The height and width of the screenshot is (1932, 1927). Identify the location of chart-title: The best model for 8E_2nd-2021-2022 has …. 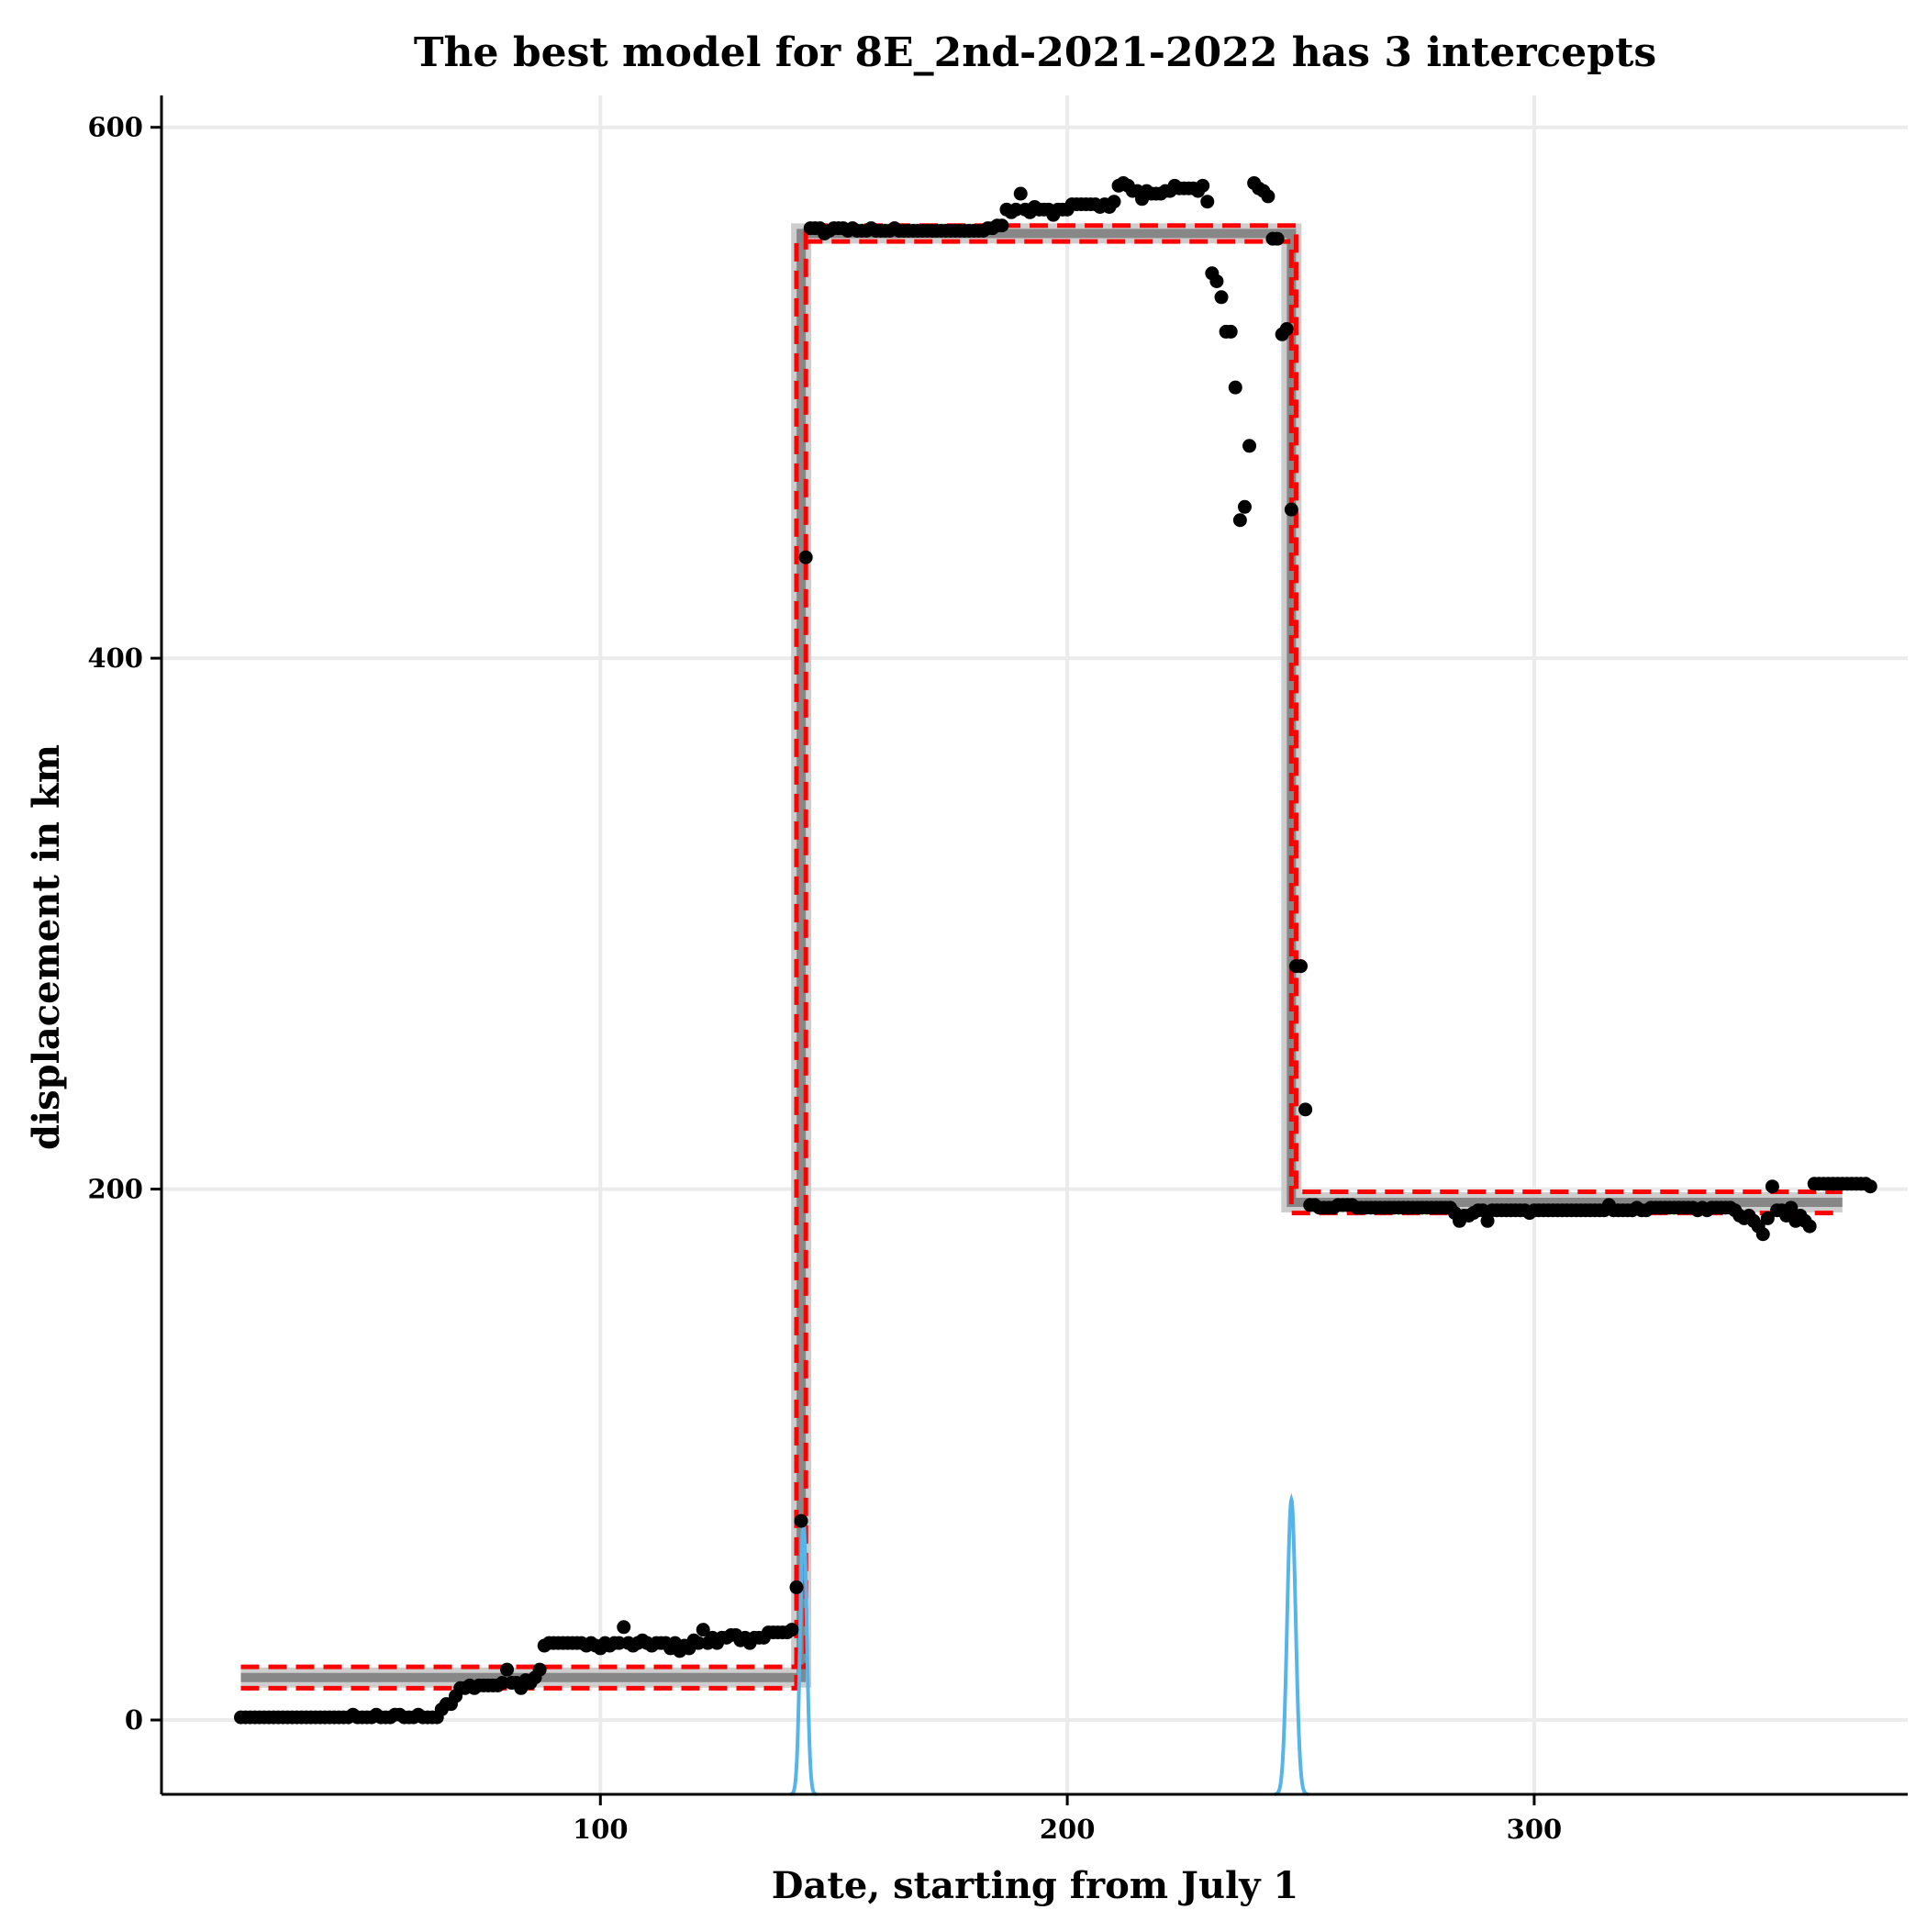
(1035, 52).